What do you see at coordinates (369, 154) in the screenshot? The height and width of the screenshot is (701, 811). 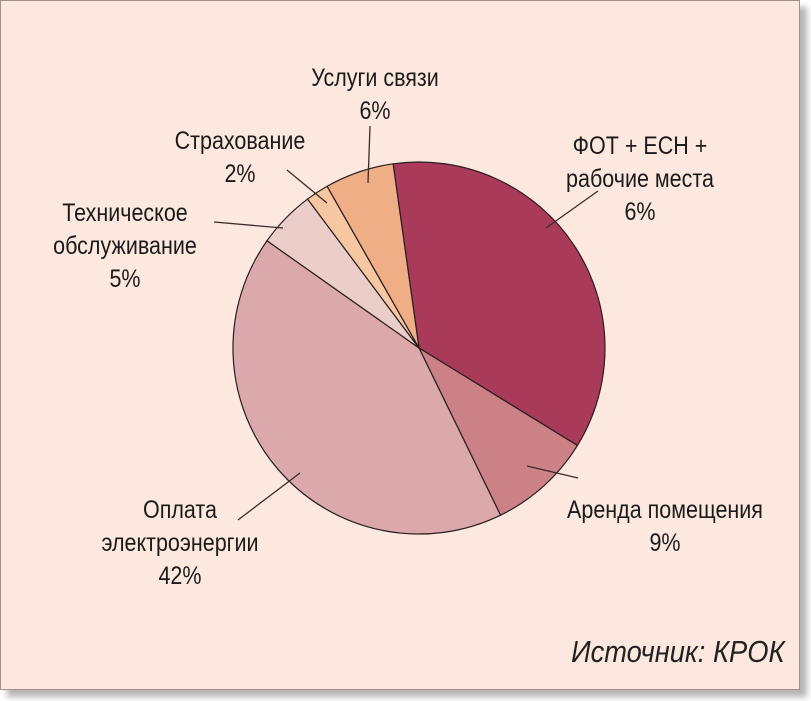 I see `leader-line-communications` at bounding box center [369, 154].